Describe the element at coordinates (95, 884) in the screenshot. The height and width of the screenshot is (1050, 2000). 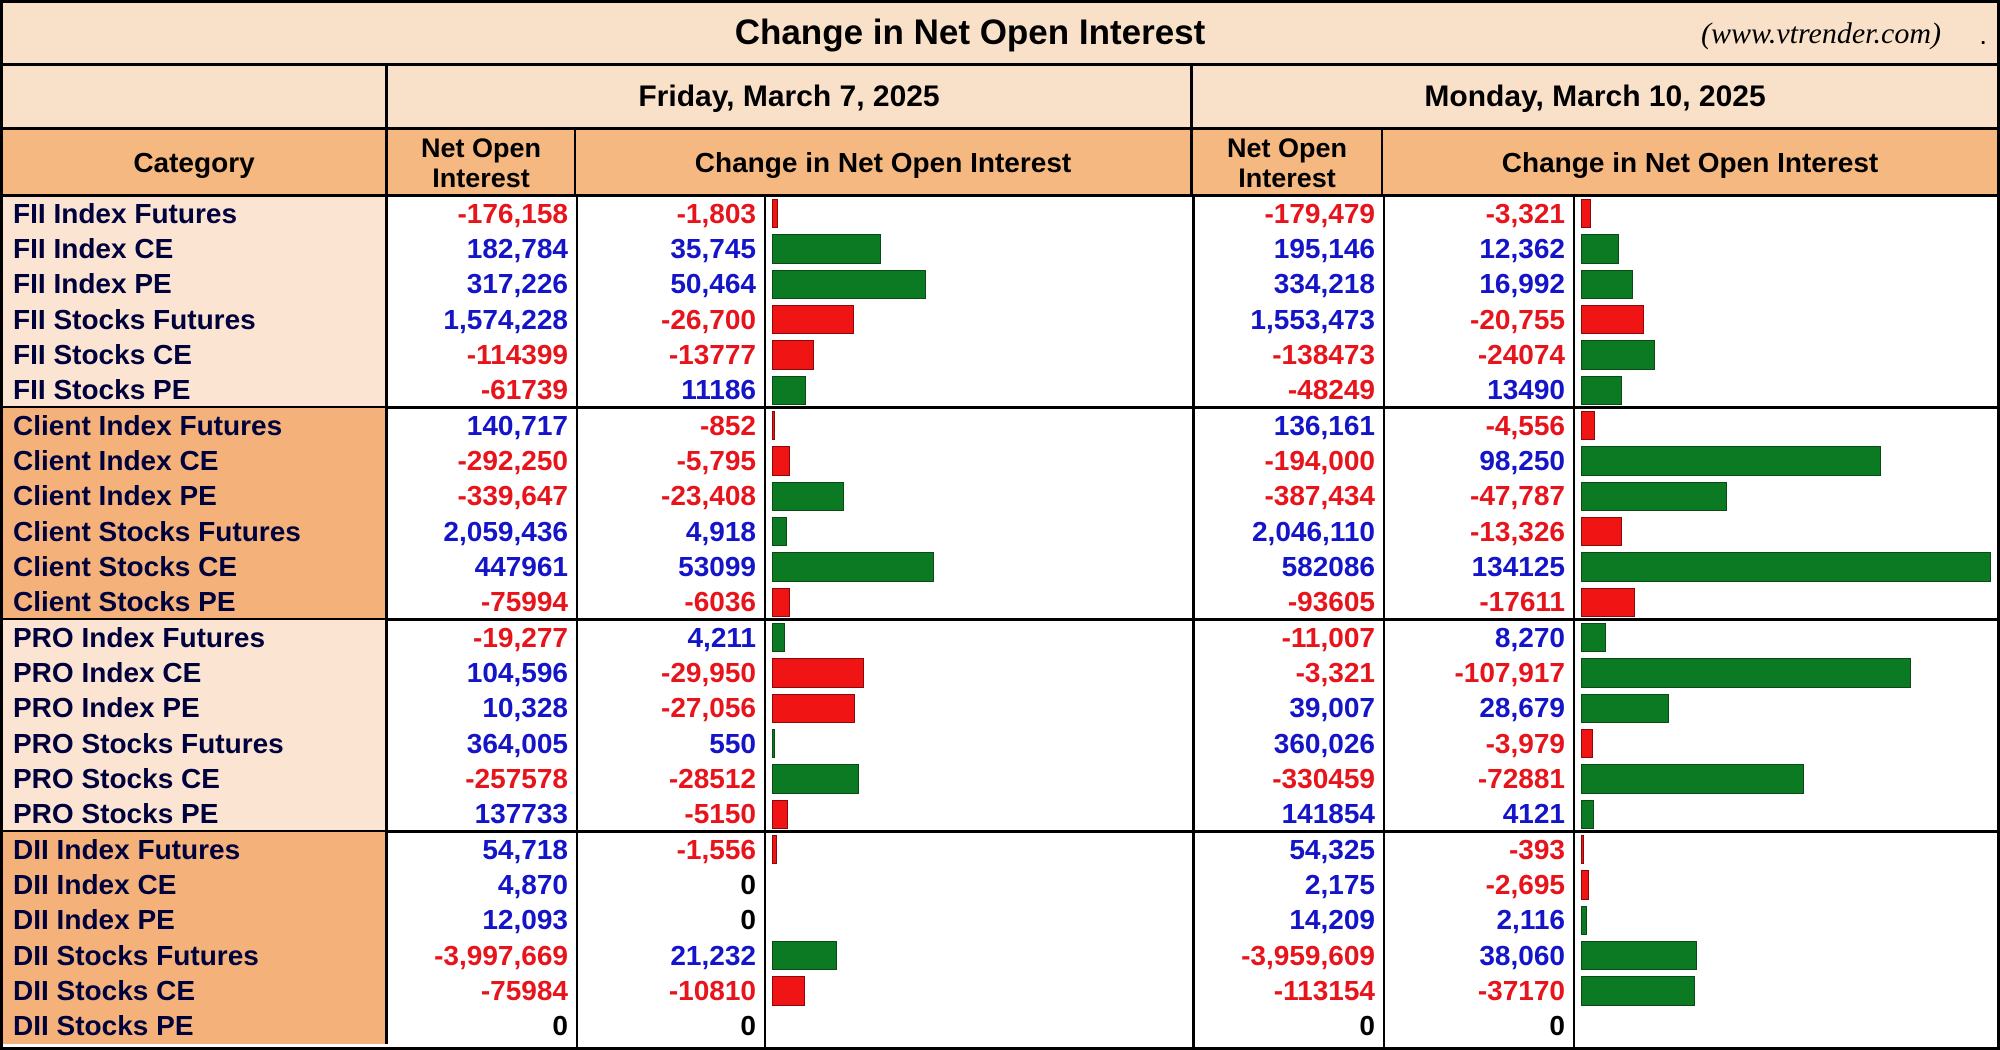
I see `category-cell: DII Index CE` at that location.